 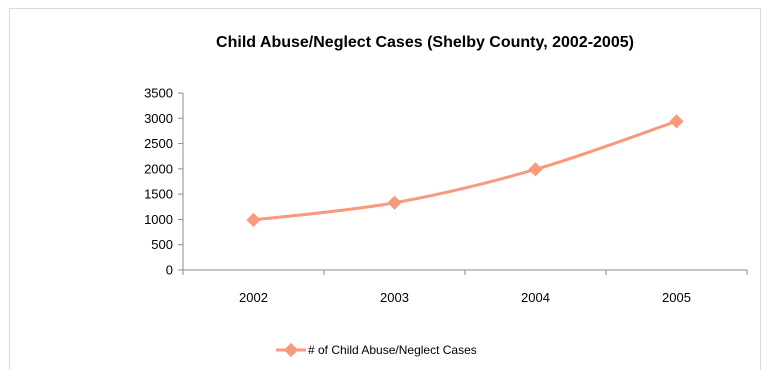 What do you see at coordinates (158, 118) in the screenshot?
I see `y-tick-label: 3000` at bounding box center [158, 118].